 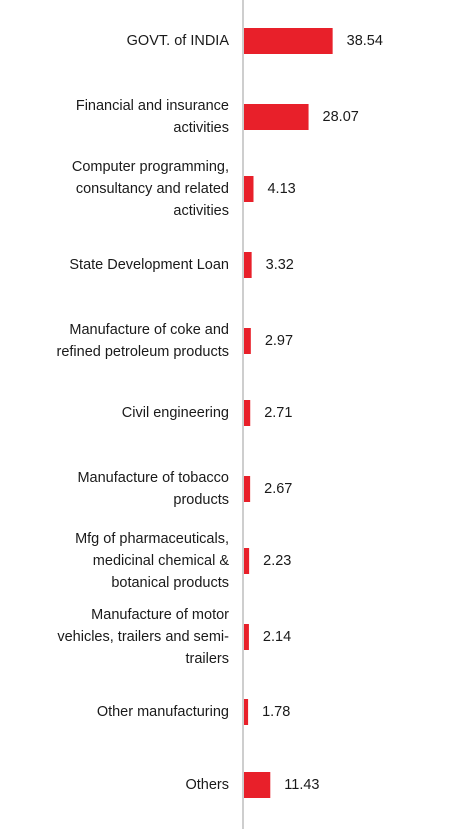 I want to click on value-label: 28.07, so click(x=341, y=117).